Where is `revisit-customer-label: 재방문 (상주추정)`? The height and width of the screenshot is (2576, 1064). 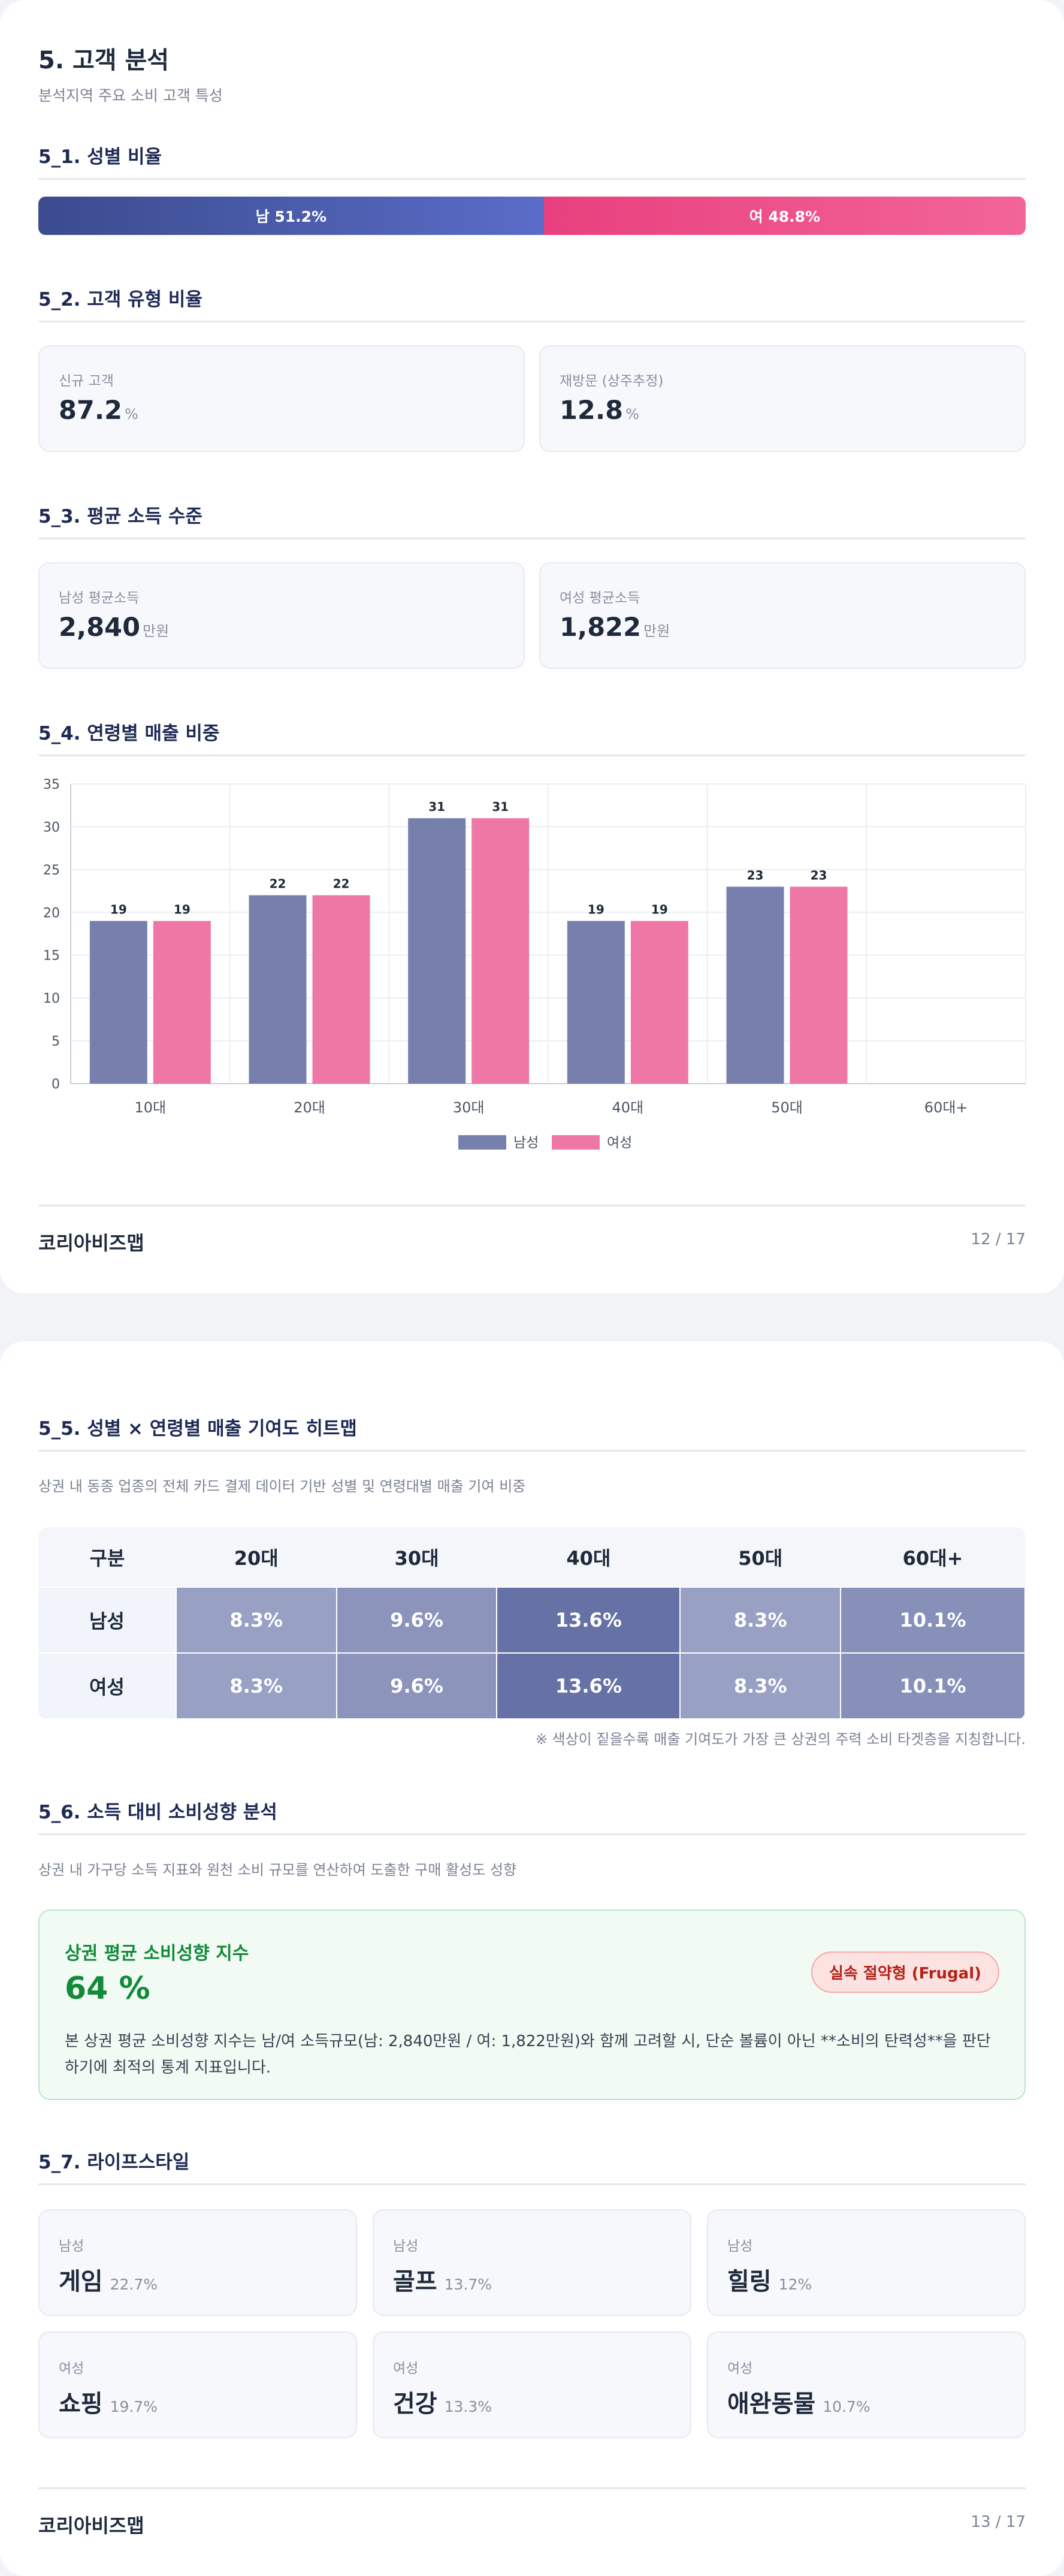
revisit-customer-label: 재방문 (상주추정) is located at coordinates (612, 381).